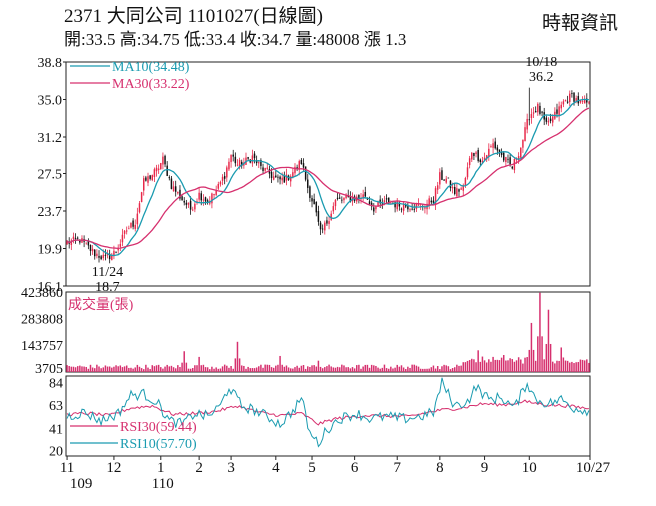 The height and width of the screenshot is (506, 656). I want to click on price-tick-label: 19.9, so click(50, 250).